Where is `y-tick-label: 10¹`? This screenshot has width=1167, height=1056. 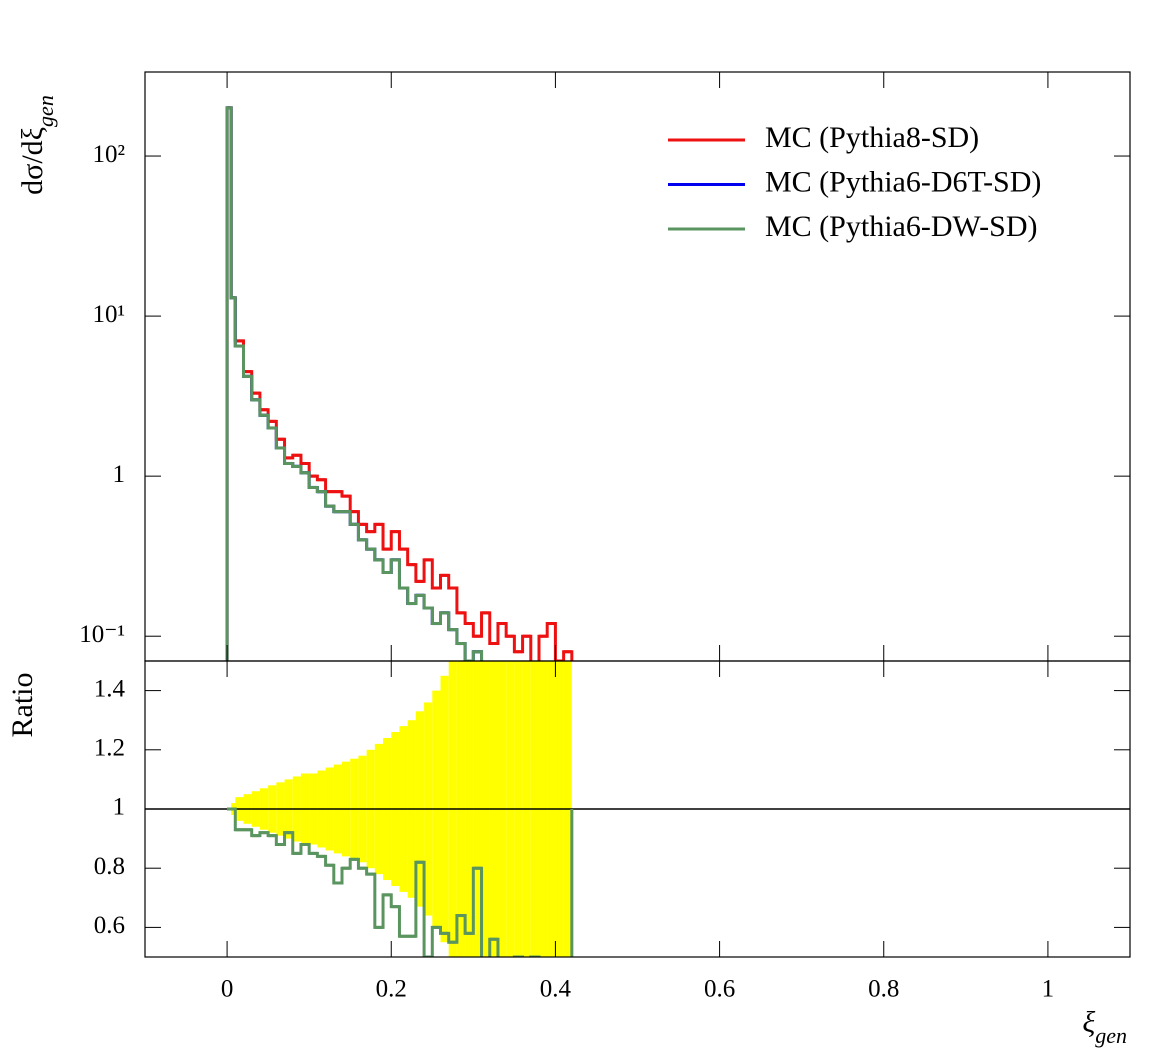 y-tick-label: 10¹ is located at coordinates (109, 314).